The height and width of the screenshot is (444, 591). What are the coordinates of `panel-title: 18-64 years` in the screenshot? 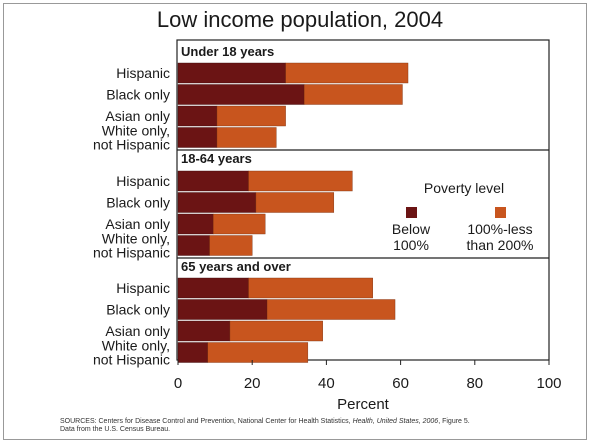 It's located at (216, 158).